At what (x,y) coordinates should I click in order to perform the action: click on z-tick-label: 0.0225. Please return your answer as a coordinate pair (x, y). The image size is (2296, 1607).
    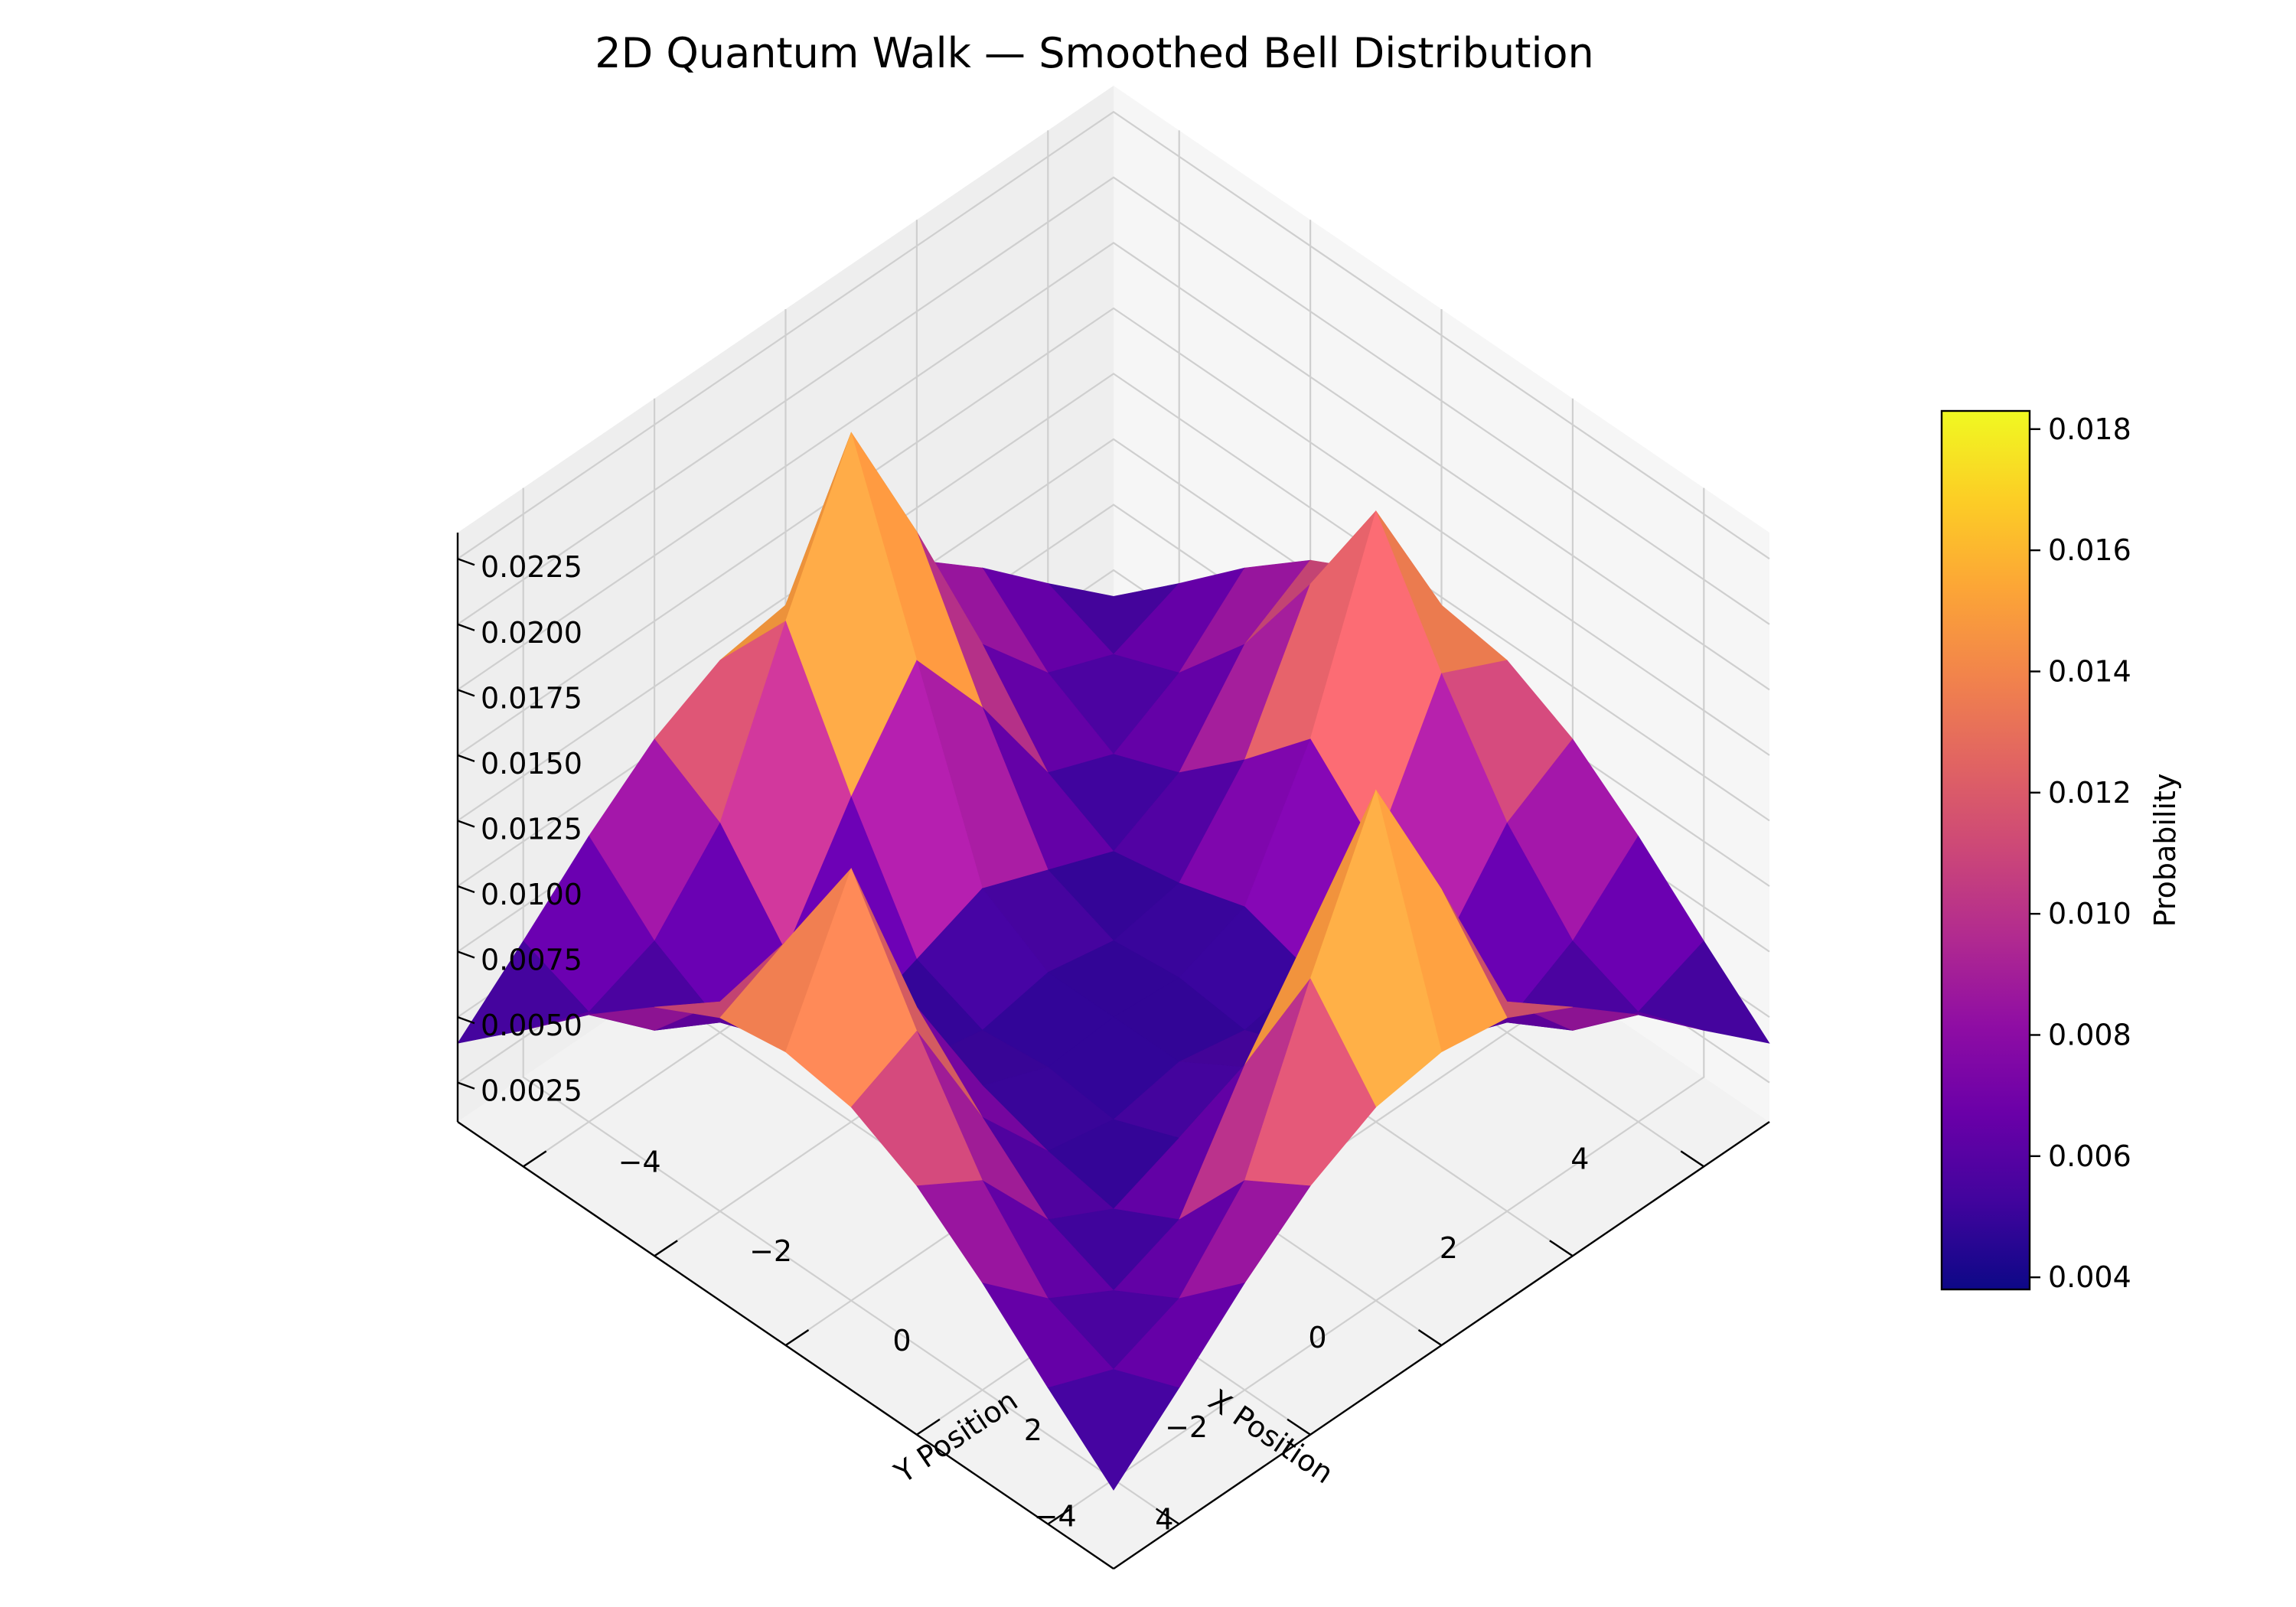
    Looking at the image, I should click on (531, 567).